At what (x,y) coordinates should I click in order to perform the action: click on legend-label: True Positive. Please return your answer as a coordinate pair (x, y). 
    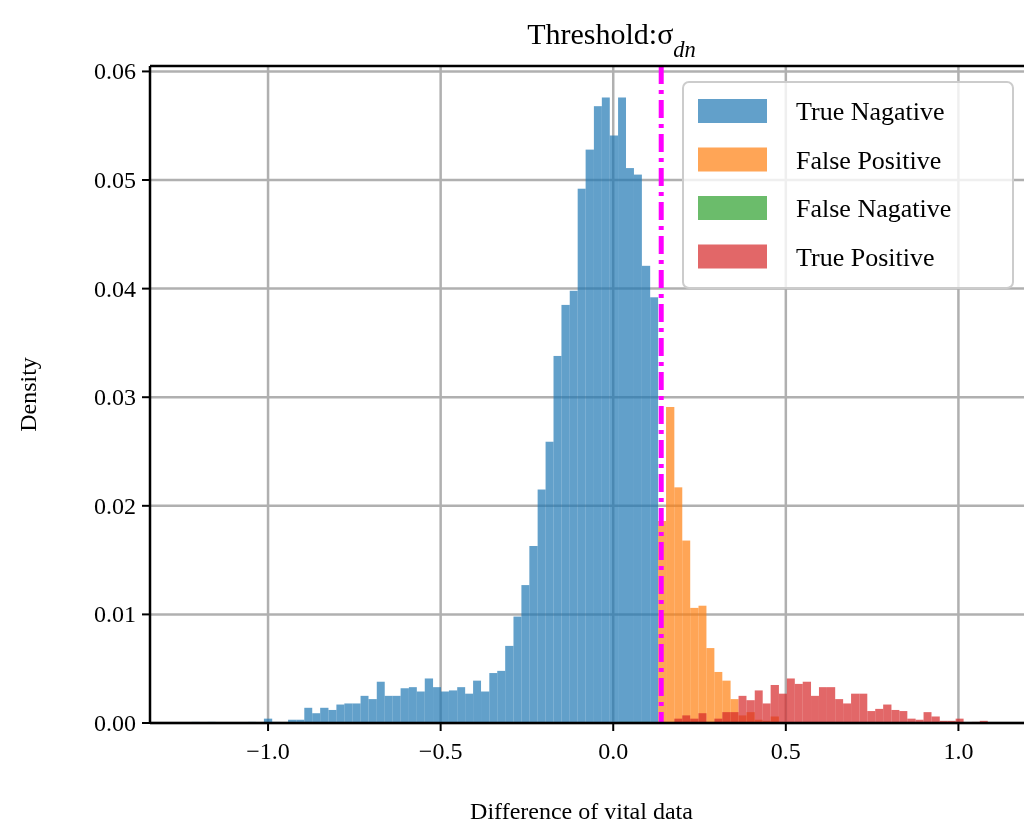
    Looking at the image, I should click on (865, 257).